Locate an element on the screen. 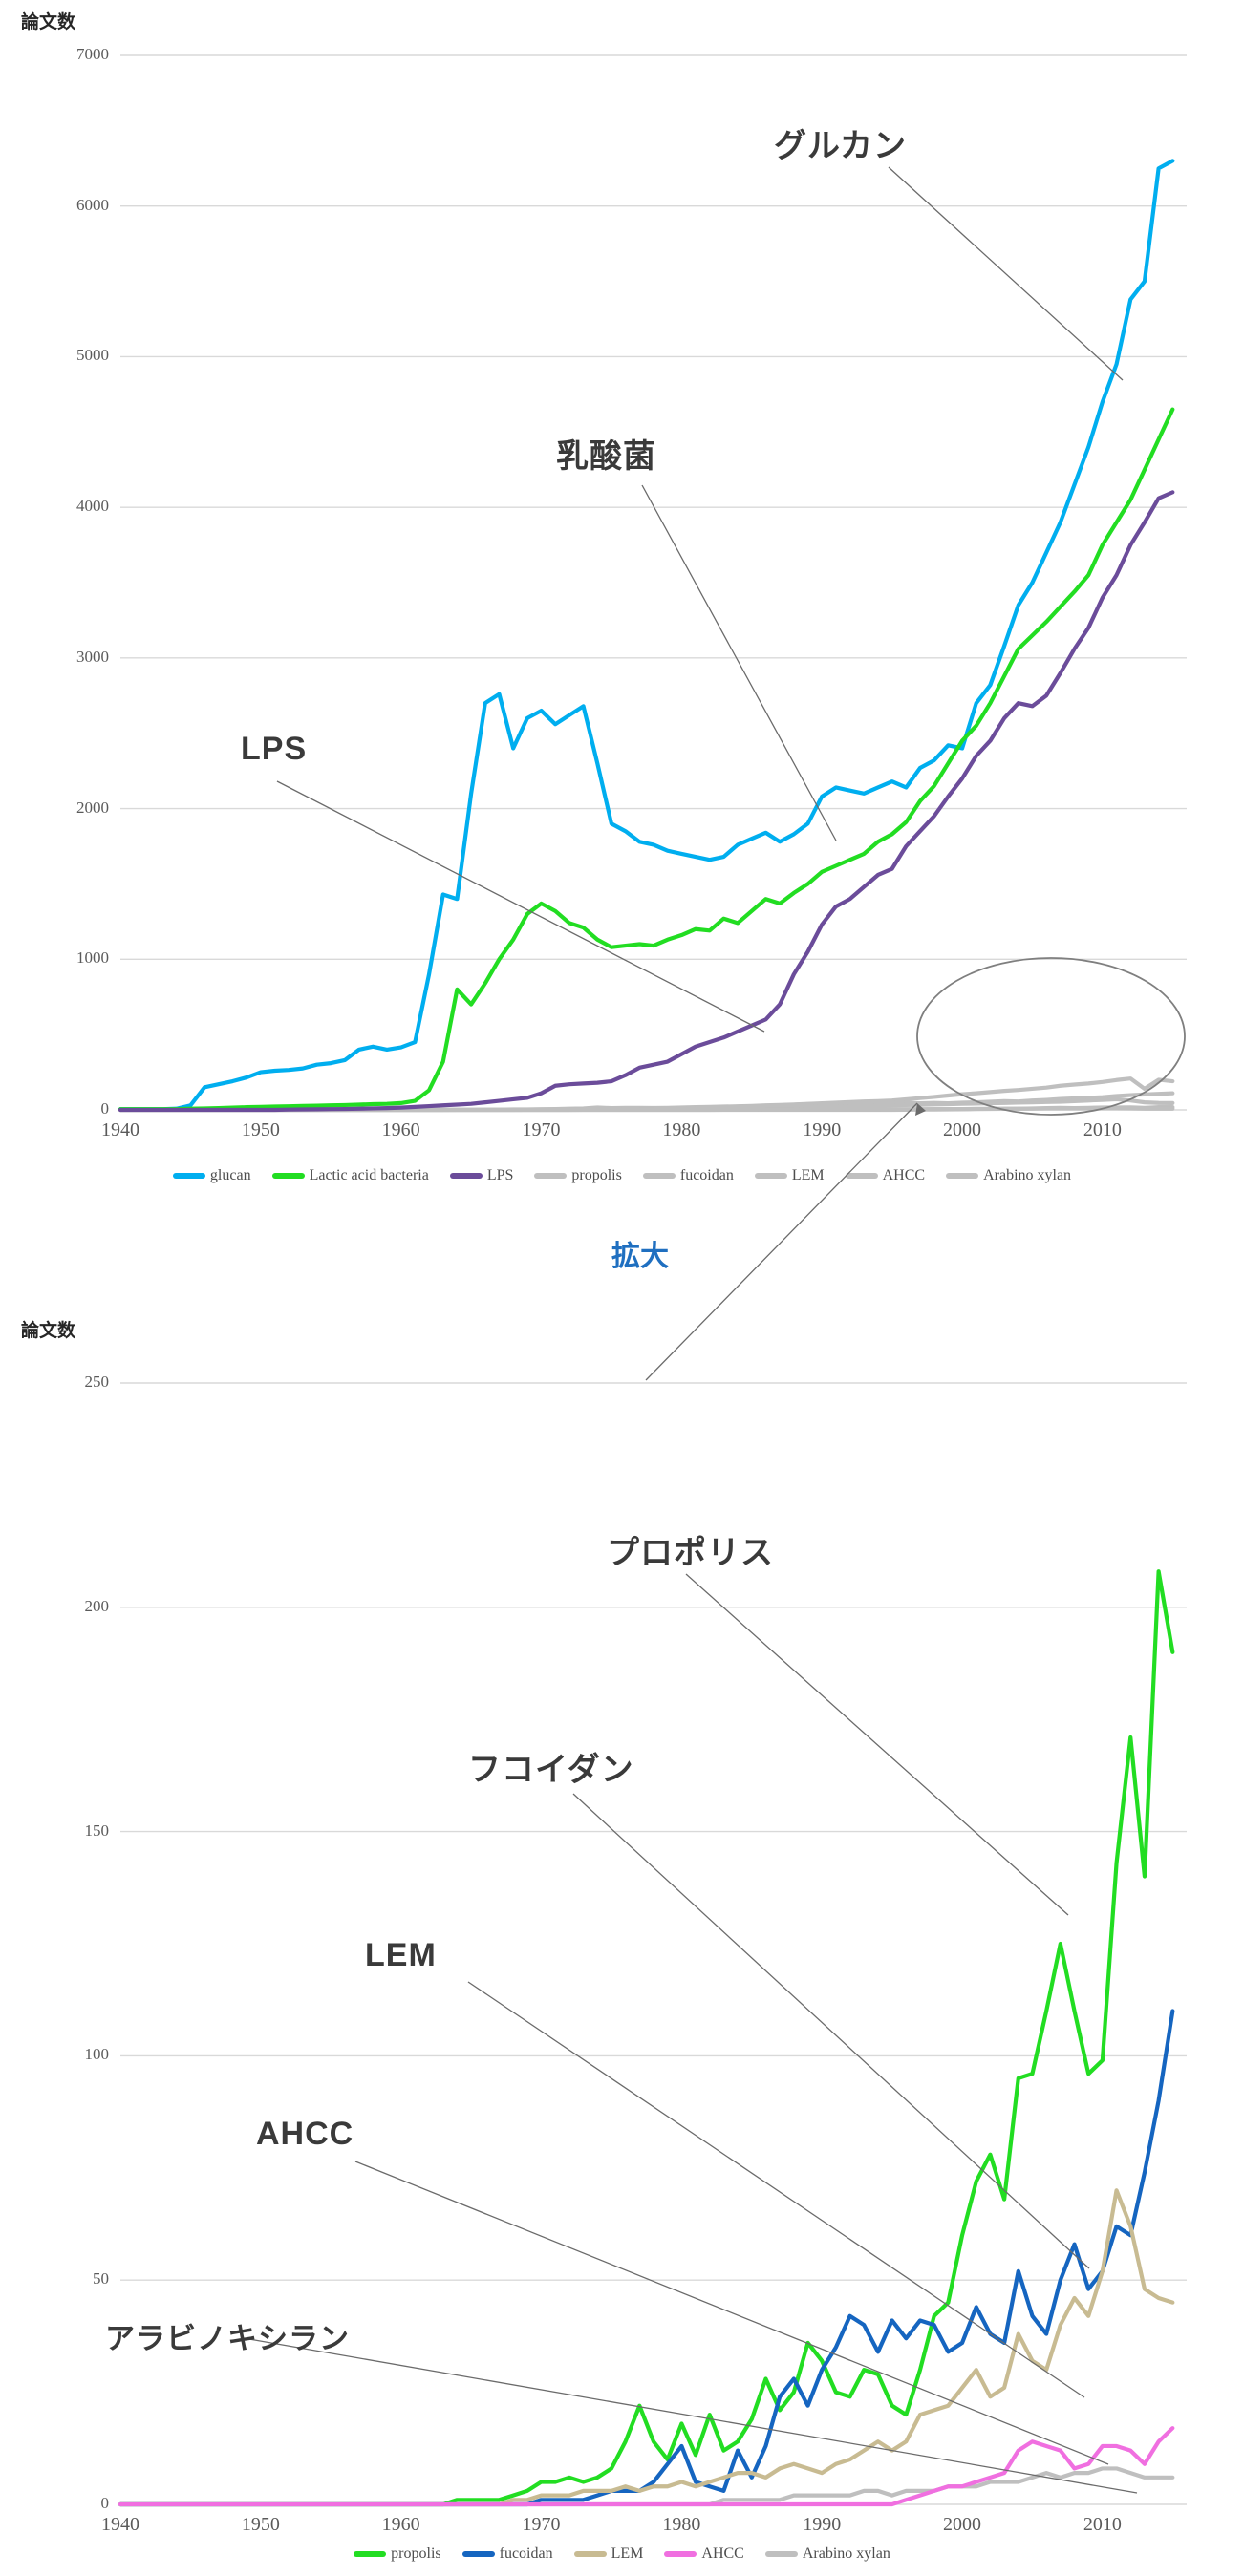 The image size is (1244, 2576). legend-label: Lactic acid bacteria is located at coordinates (369, 1175).